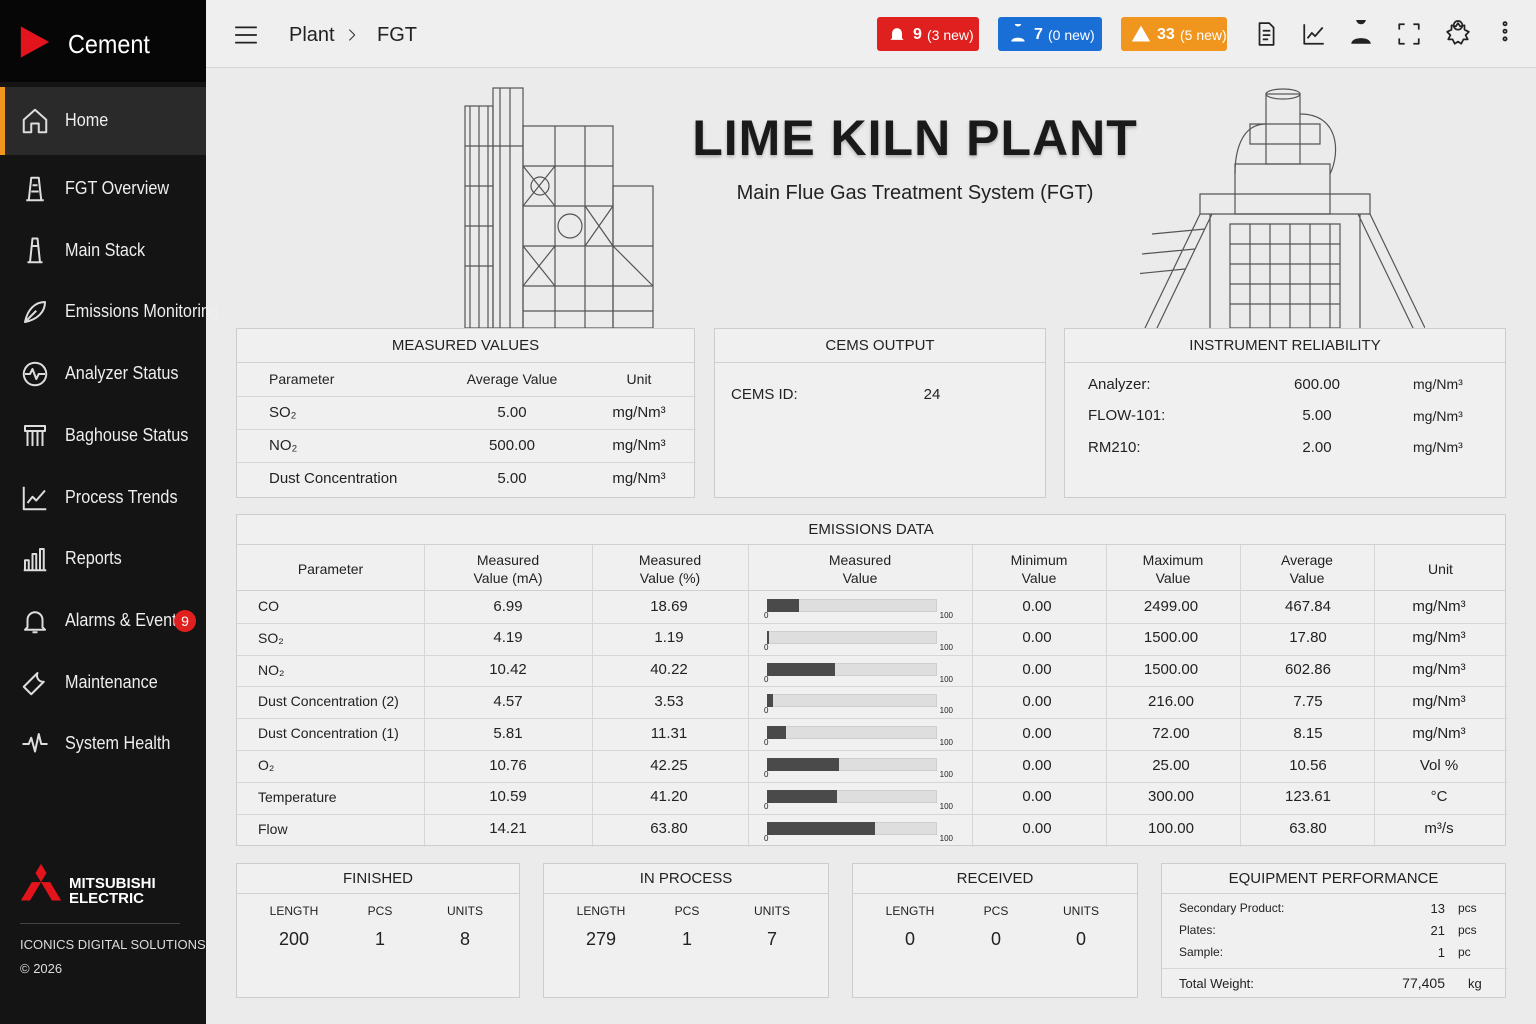 This screenshot has width=1536, height=1024. What do you see at coordinates (512, 379) in the screenshot?
I see `column-header: Average Value` at bounding box center [512, 379].